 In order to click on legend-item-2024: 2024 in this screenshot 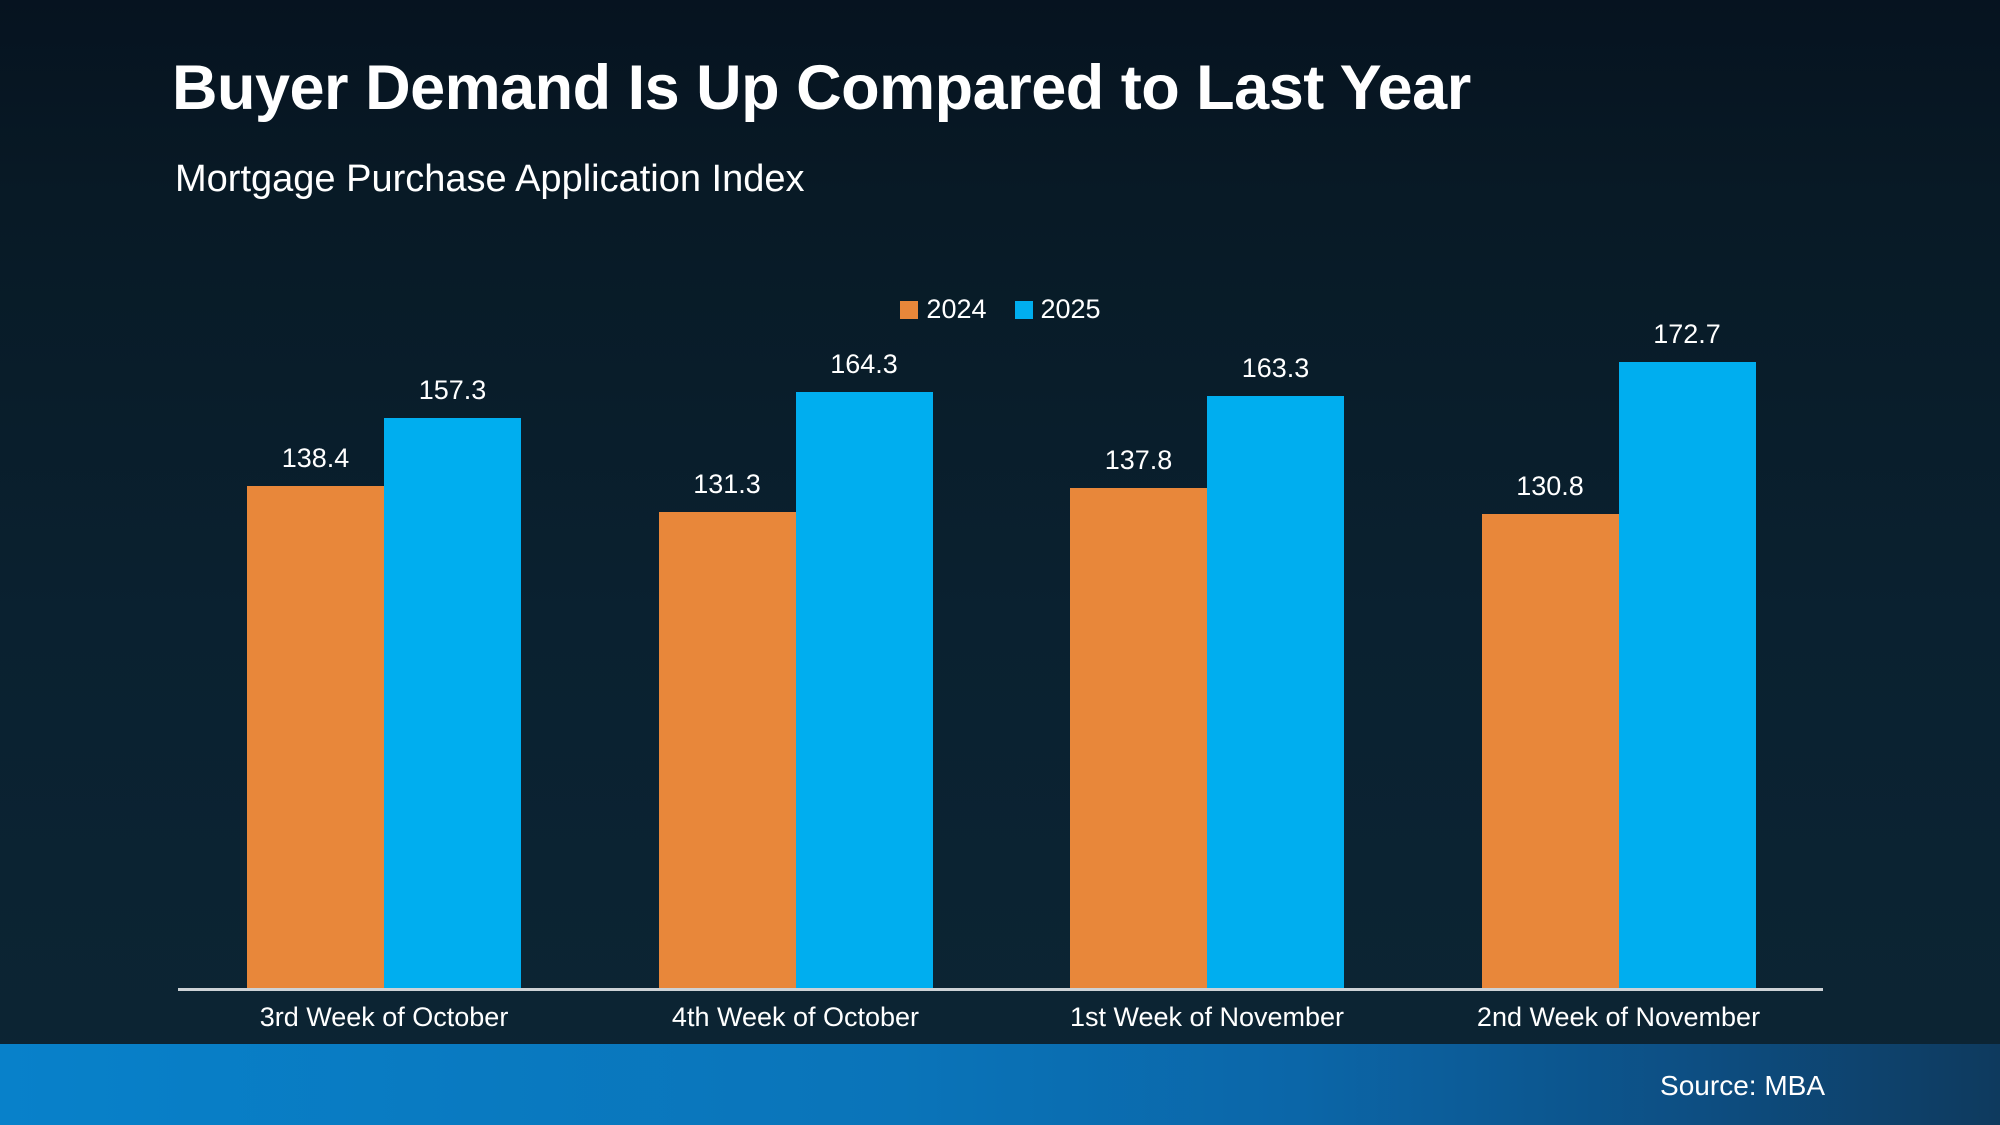, I will do `click(943, 309)`.